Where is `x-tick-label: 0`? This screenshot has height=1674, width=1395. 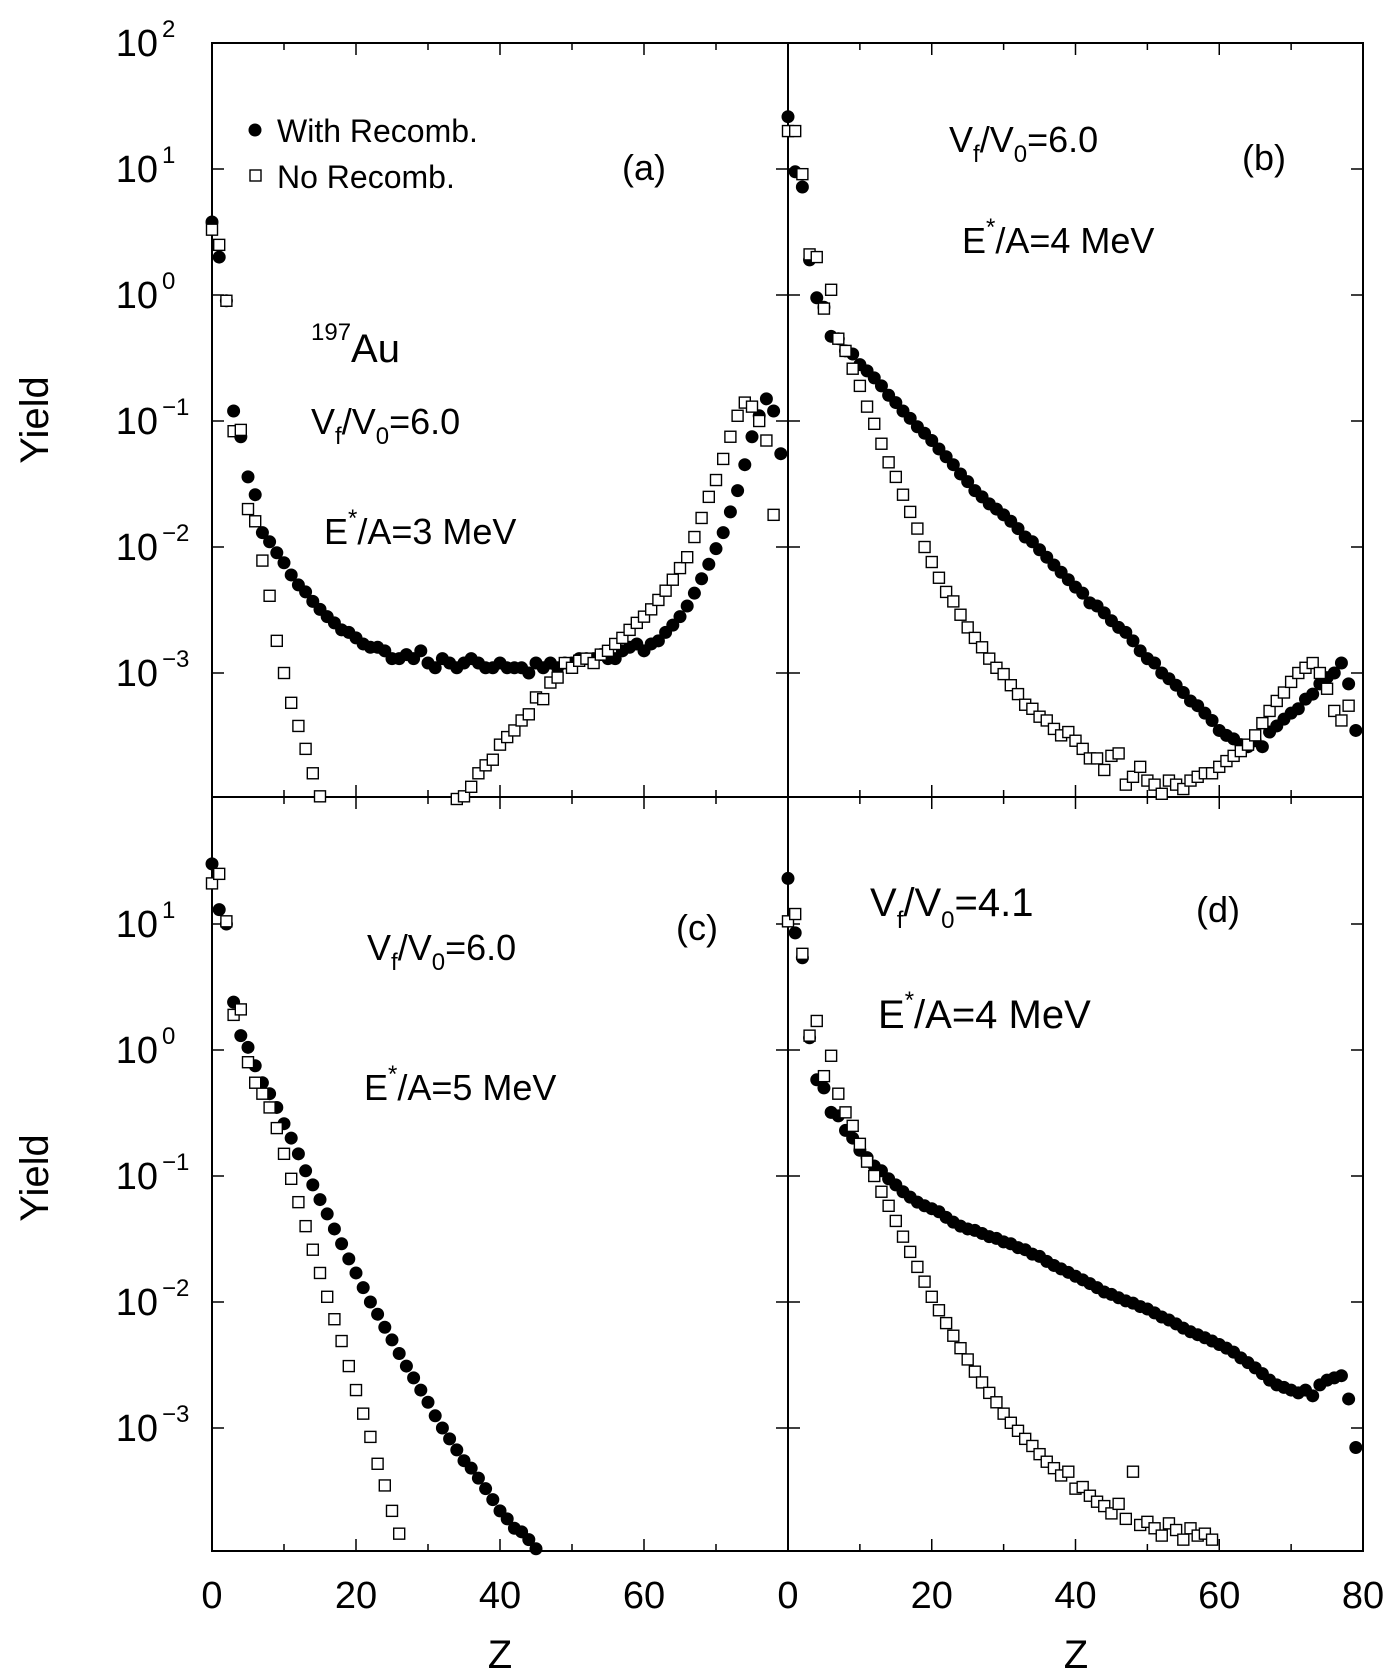 x-tick-label: 0 is located at coordinates (787, 1596).